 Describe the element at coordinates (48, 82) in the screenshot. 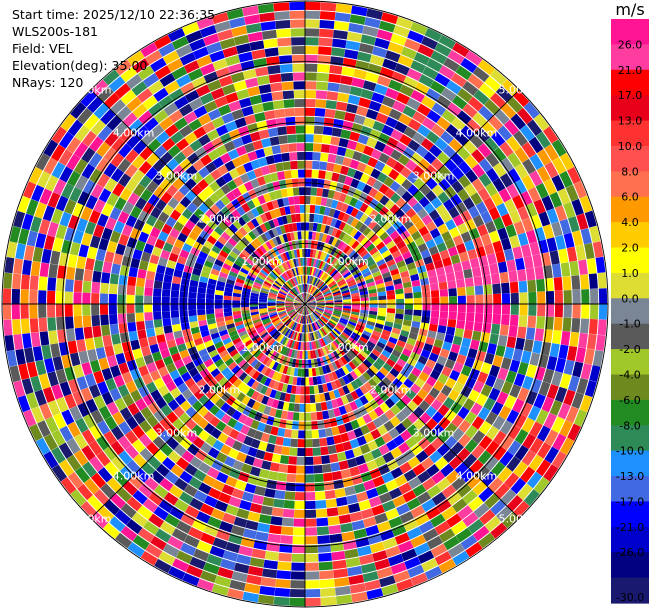

I see `nrays-text: NRays: 120` at that location.